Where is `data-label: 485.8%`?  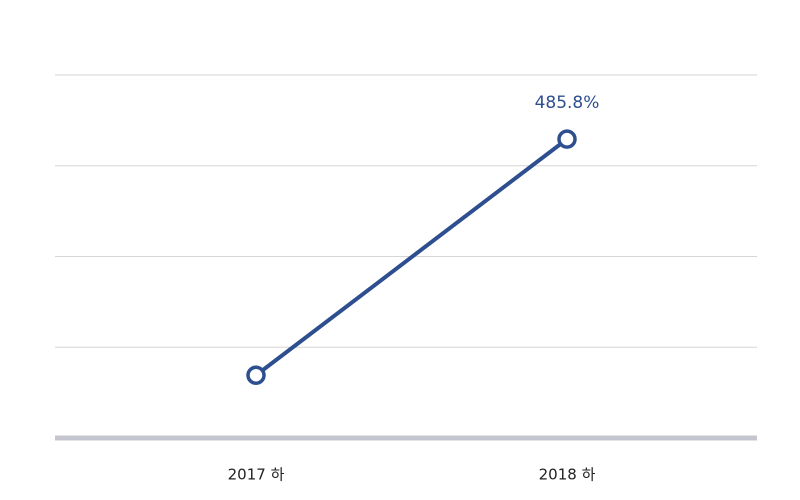 data-label: 485.8% is located at coordinates (567, 103).